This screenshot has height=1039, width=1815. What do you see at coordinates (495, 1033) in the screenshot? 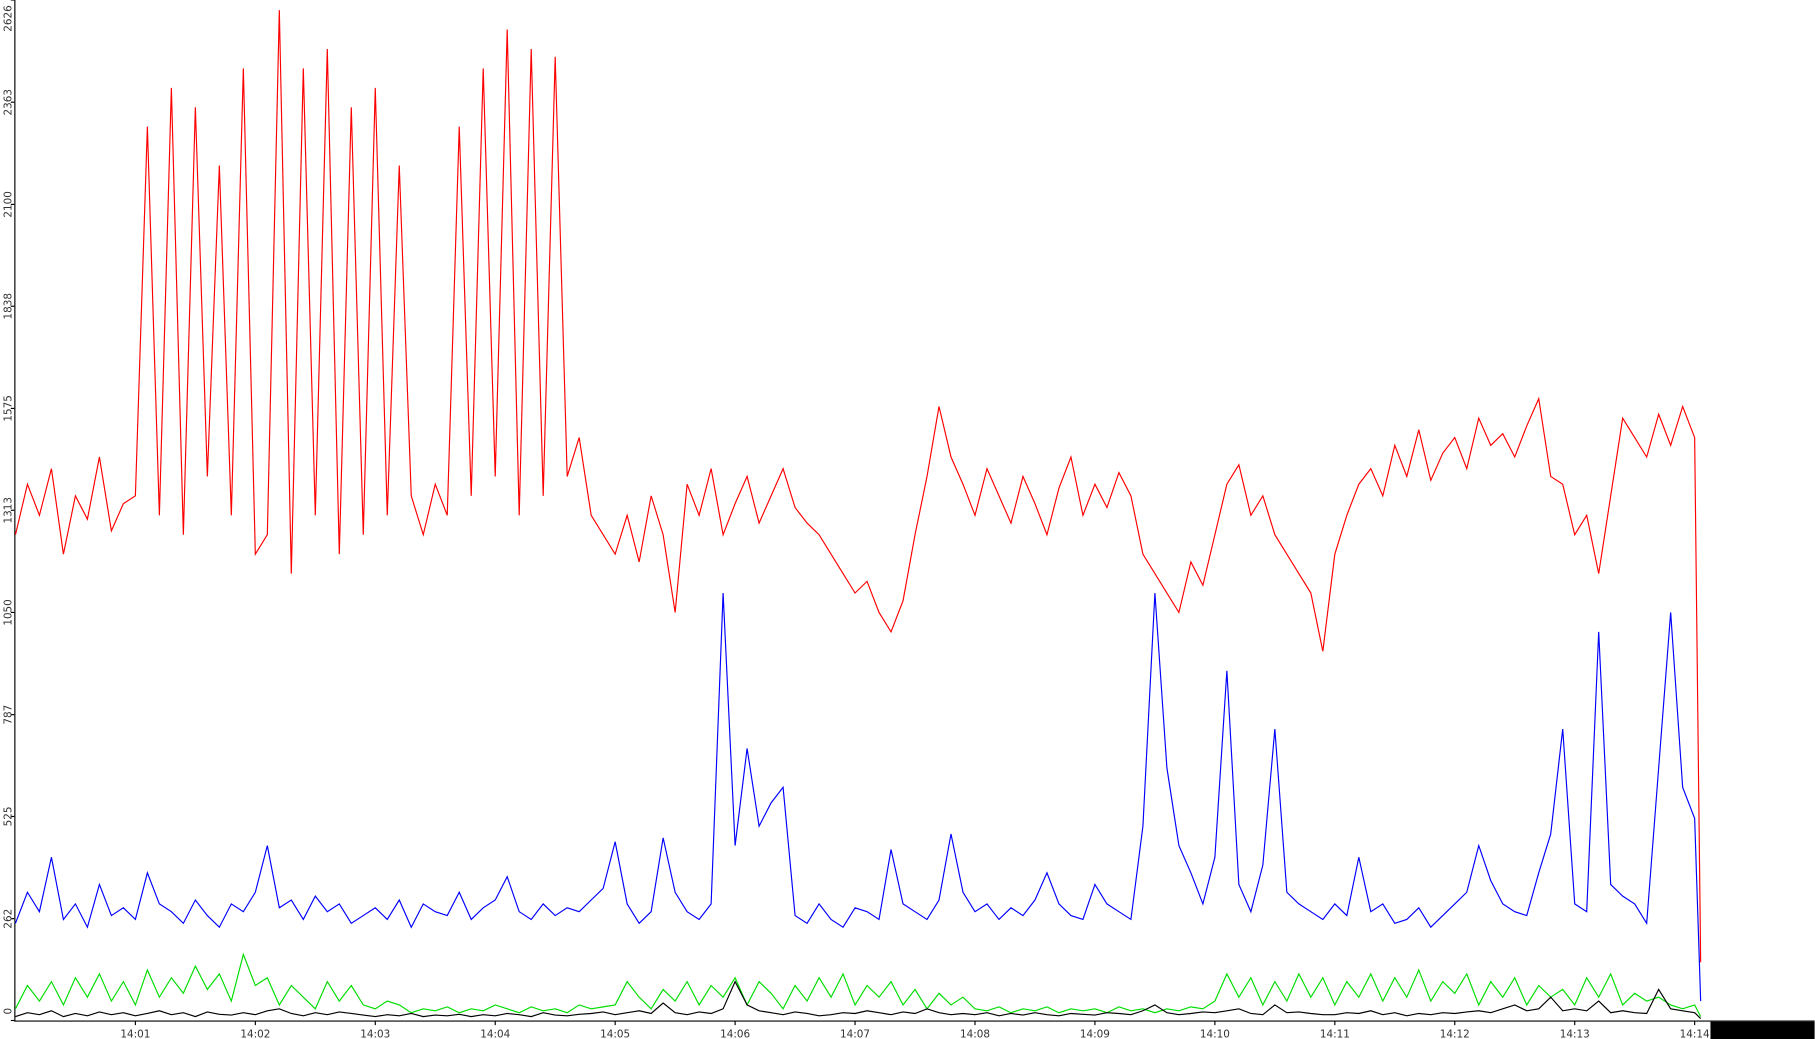
I see `x-tick-label: 14:04` at bounding box center [495, 1033].